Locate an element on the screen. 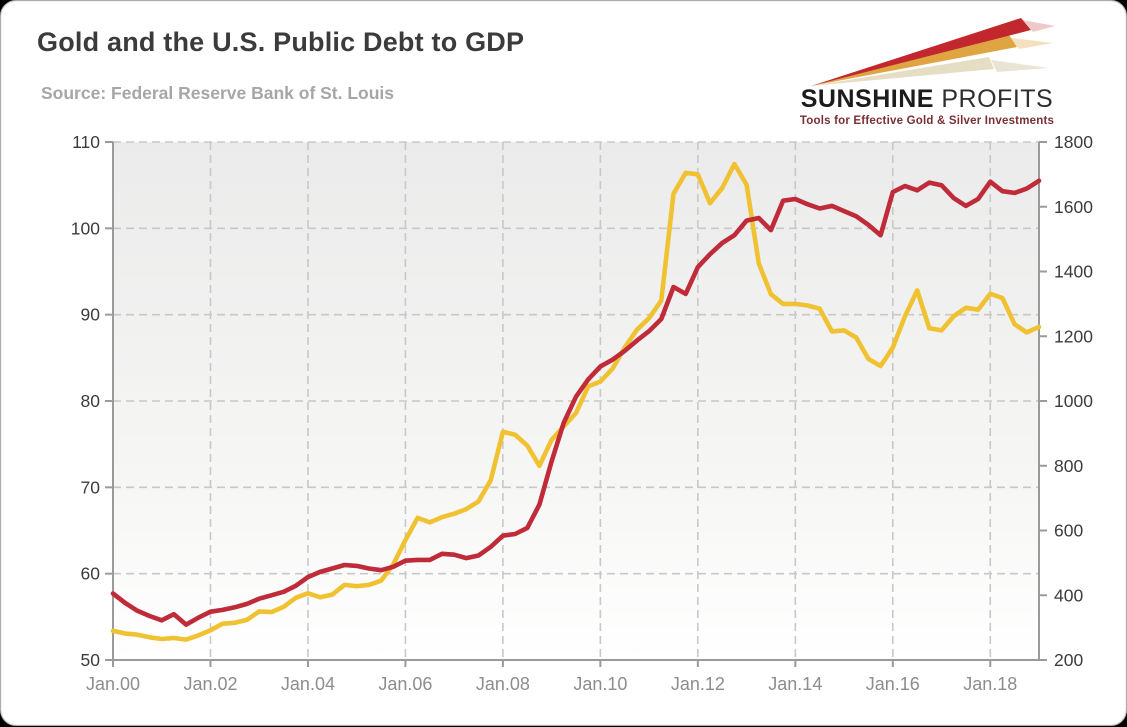 Image resolution: width=1127 pixels, height=727 pixels. y-right-label: 600 is located at coordinates (1068, 531).